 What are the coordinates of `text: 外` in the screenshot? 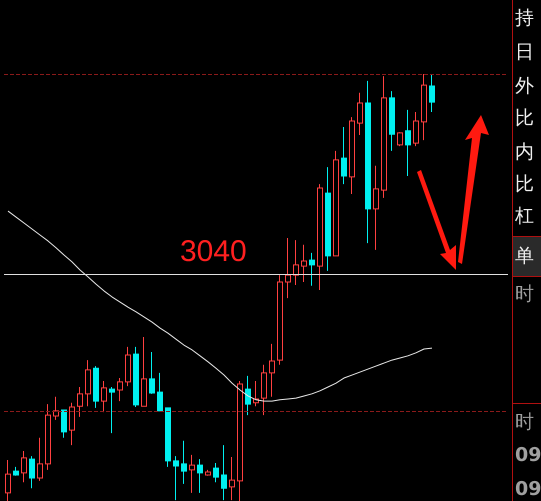 It's located at (524, 86).